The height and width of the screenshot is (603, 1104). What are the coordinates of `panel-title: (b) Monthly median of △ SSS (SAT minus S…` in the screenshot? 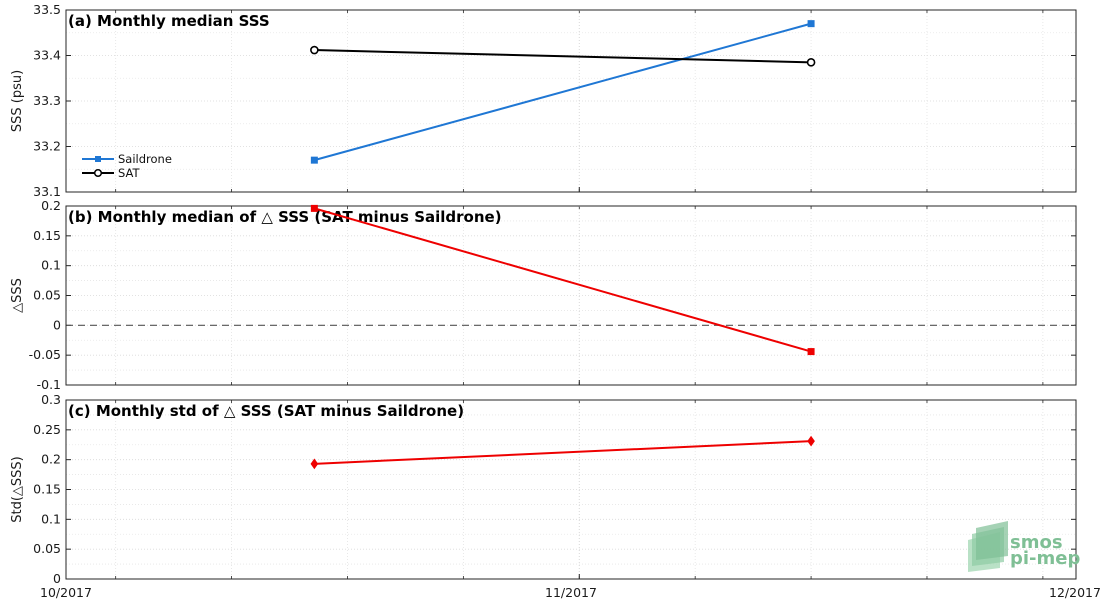 It's located at (285, 217).